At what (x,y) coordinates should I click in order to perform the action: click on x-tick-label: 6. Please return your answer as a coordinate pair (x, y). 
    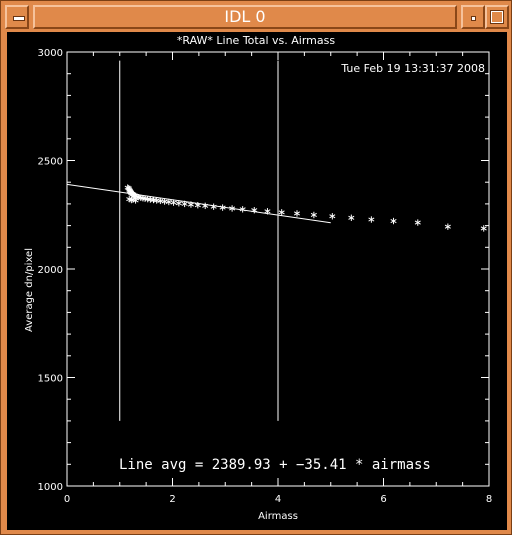
    Looking at the image, I should click on (383, 499).